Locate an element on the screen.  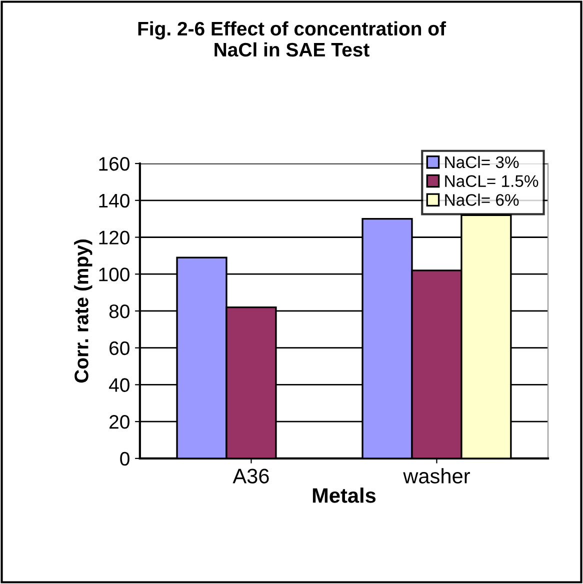
y-tick-label: 120 is located at coordinates (114, 237).